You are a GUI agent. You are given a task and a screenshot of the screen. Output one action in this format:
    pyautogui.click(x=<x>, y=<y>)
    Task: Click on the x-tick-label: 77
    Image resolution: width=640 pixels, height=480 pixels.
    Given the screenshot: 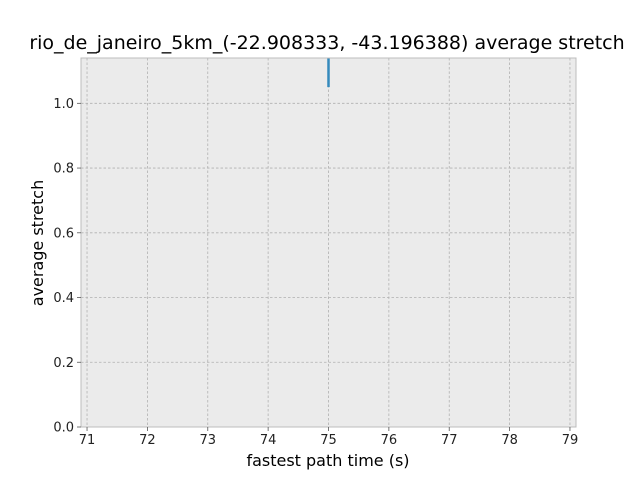 What is the action you would take?
    pyautogui.click(x=449, y=440)
    